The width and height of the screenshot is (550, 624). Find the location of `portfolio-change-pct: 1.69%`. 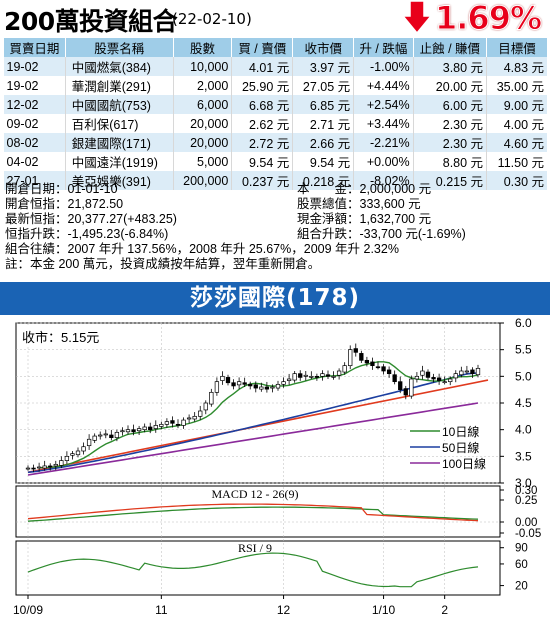

portfolio-change-pct: 1.69% is located at coordinates (488, 19).